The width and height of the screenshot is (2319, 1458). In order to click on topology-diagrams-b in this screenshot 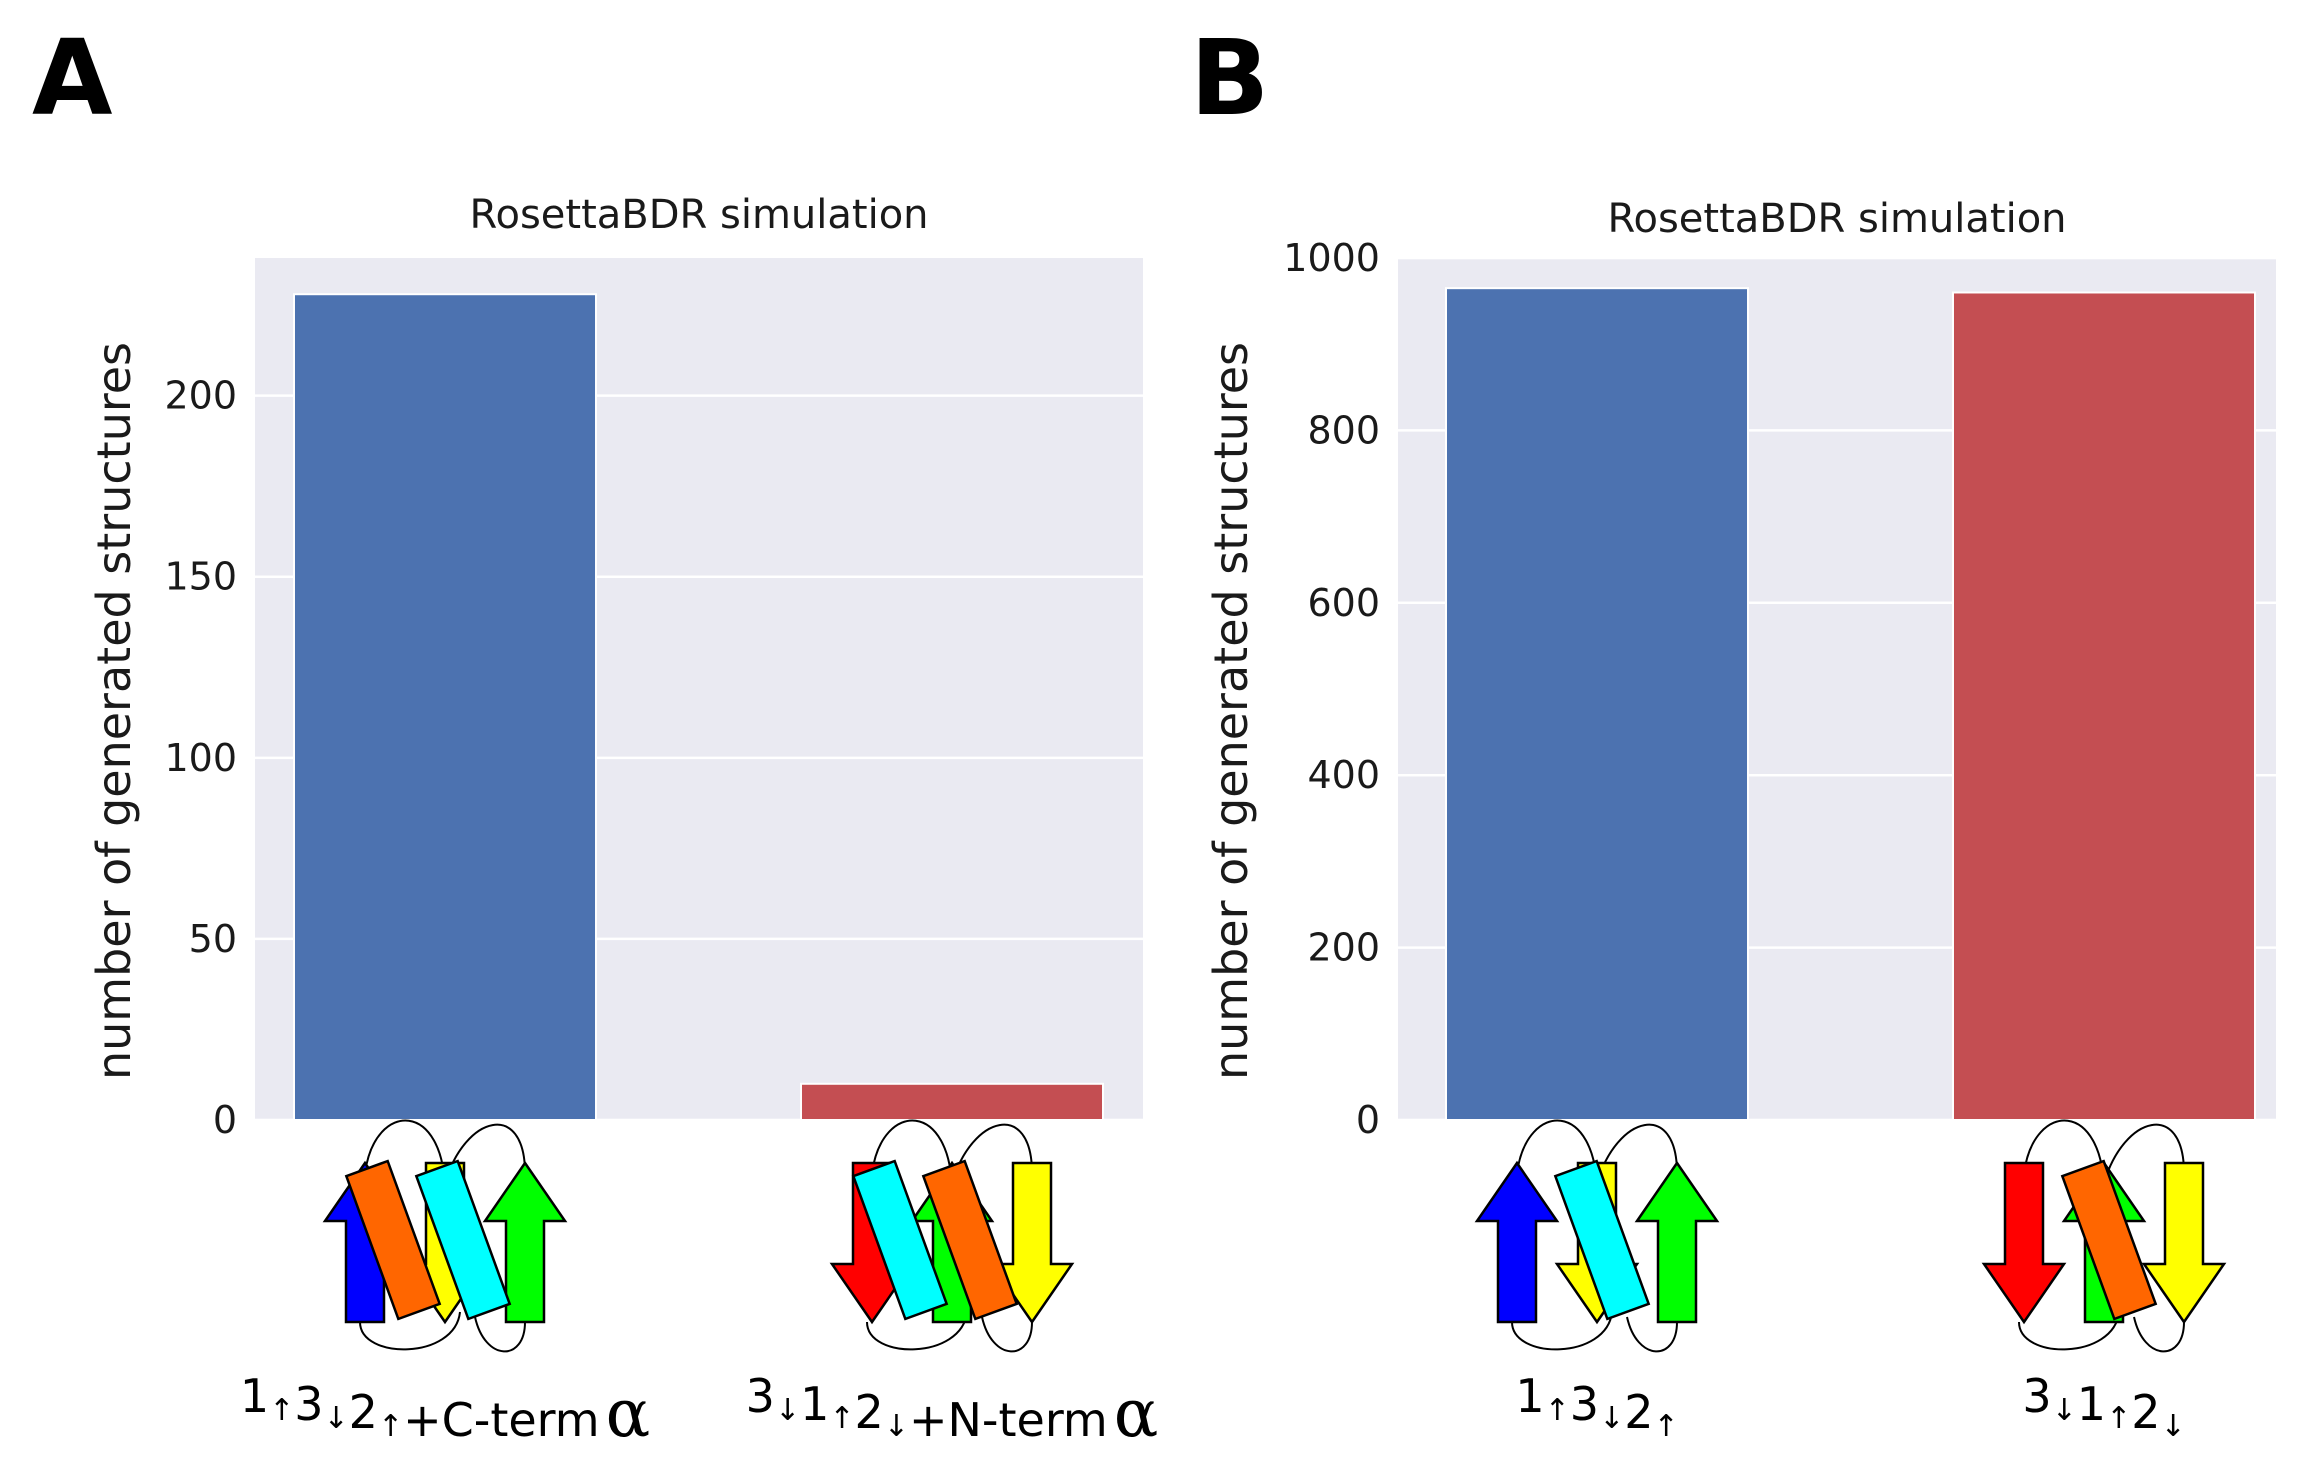, I will do `click(1850, 1236)`.